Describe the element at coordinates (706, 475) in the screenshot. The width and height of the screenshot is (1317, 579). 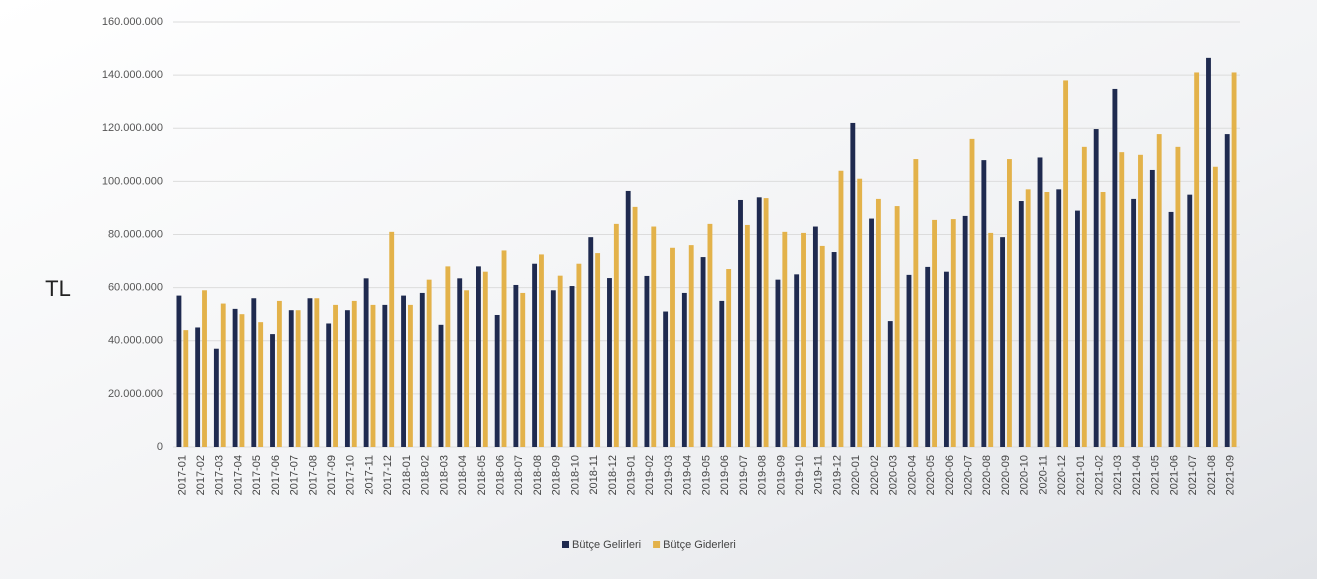
I see `x-tick-label: 2019-05` at that location.